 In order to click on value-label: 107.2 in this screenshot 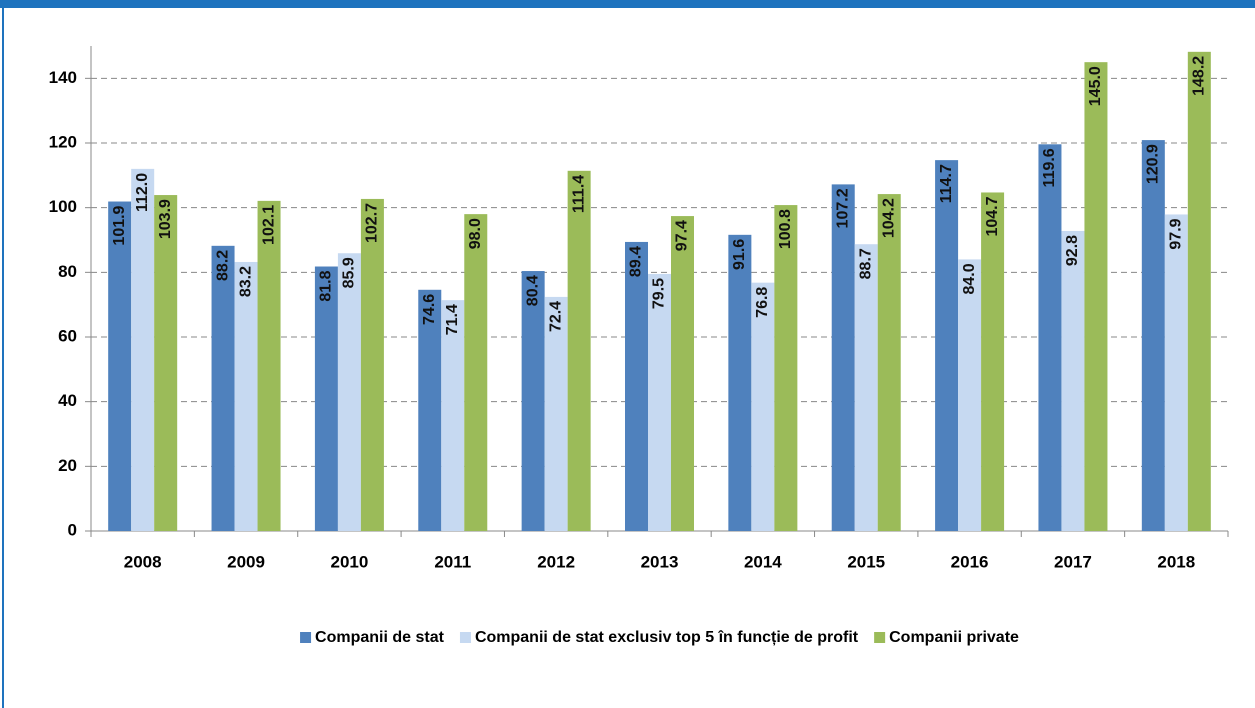, I will do `click(842, 208)`.